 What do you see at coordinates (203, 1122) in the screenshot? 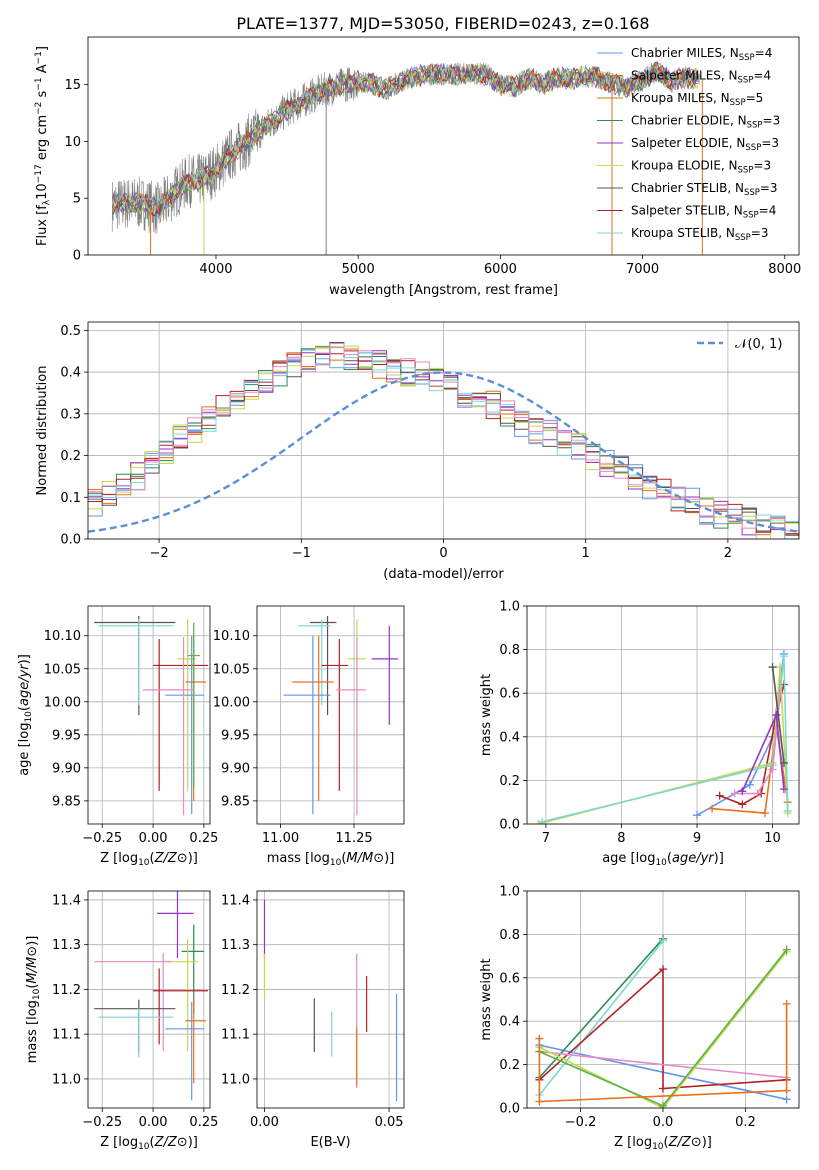
I see `x-tick-label: 0.25` at bounding box center [203, 1122].